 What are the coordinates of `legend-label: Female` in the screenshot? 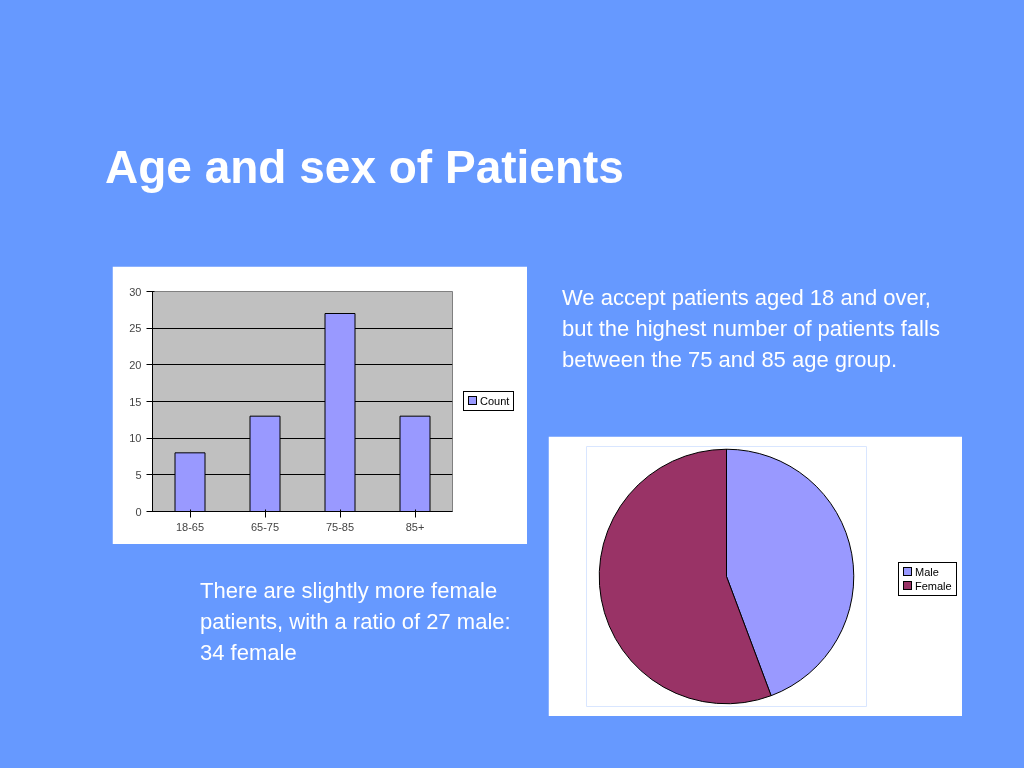 It's located at (933, 586).